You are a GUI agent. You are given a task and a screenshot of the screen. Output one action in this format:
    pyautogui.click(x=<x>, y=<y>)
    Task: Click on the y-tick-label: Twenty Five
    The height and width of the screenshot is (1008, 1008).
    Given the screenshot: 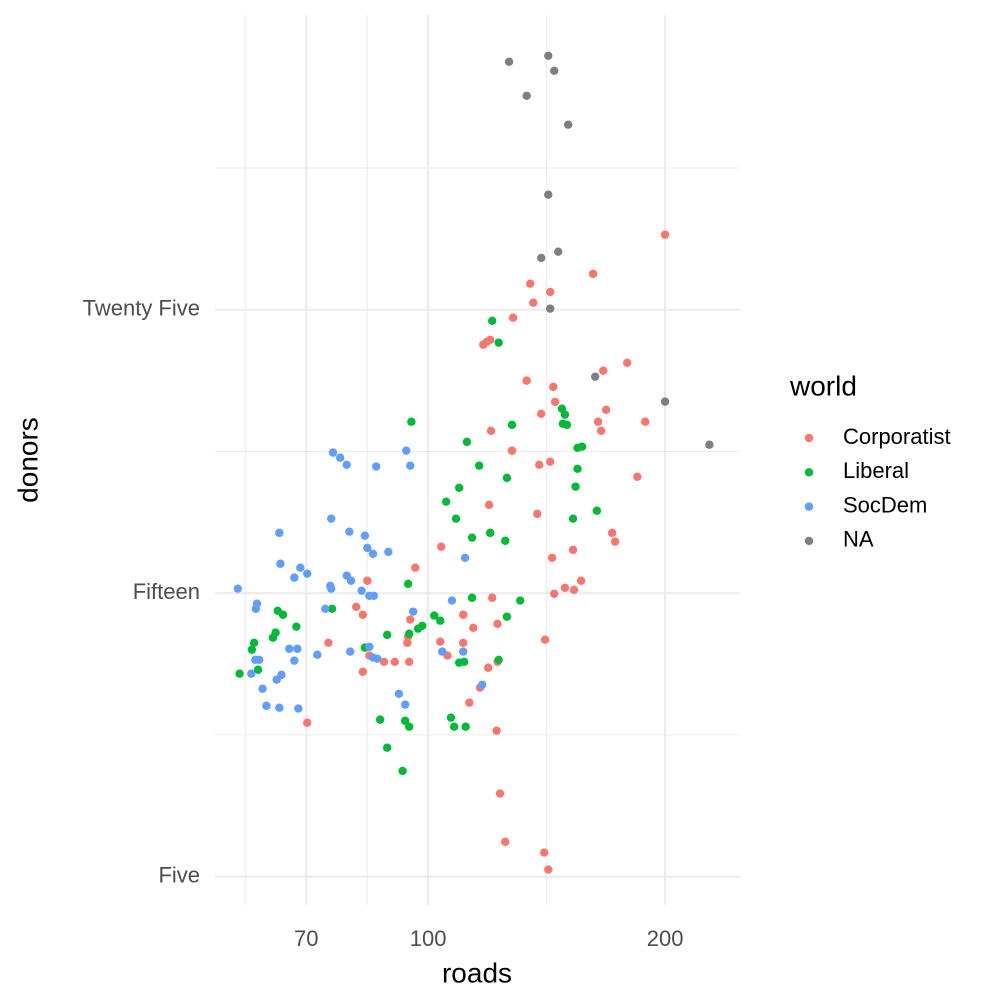 What is the action you would take?
    pyautogui.click(x=141, y=308)
    